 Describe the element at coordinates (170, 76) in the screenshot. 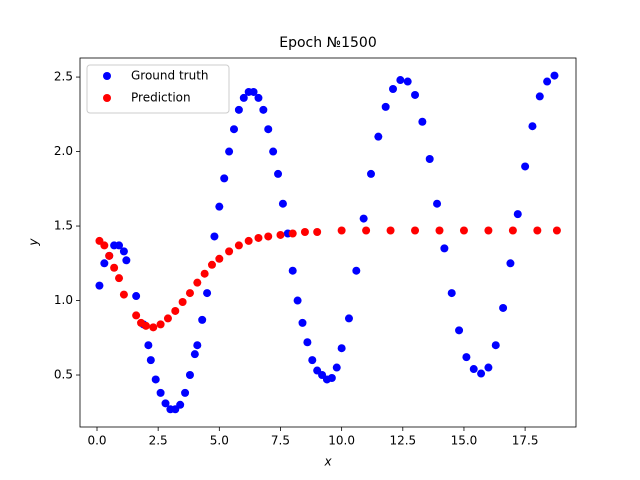

I see `legend-label: Ground truth` at that location.